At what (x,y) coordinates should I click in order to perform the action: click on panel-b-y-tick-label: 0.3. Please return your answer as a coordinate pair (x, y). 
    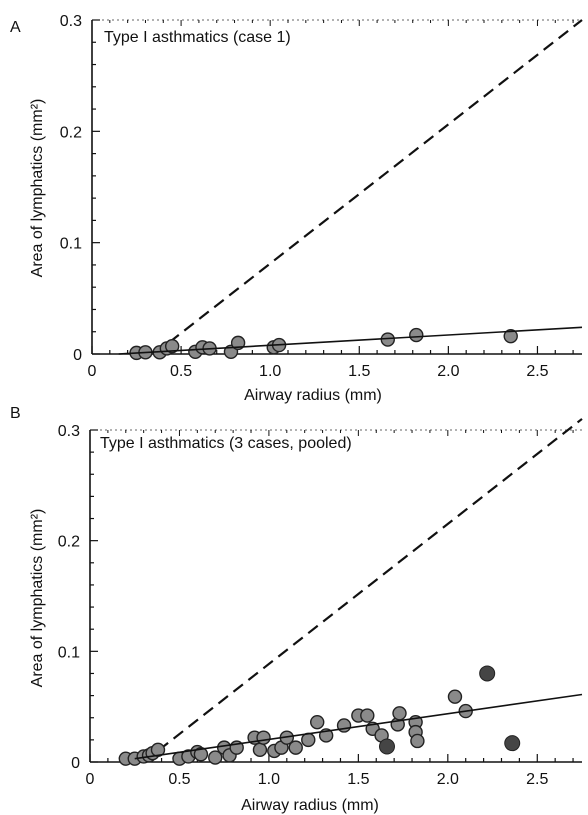
    Looking at the image, I should click on (69, 431).